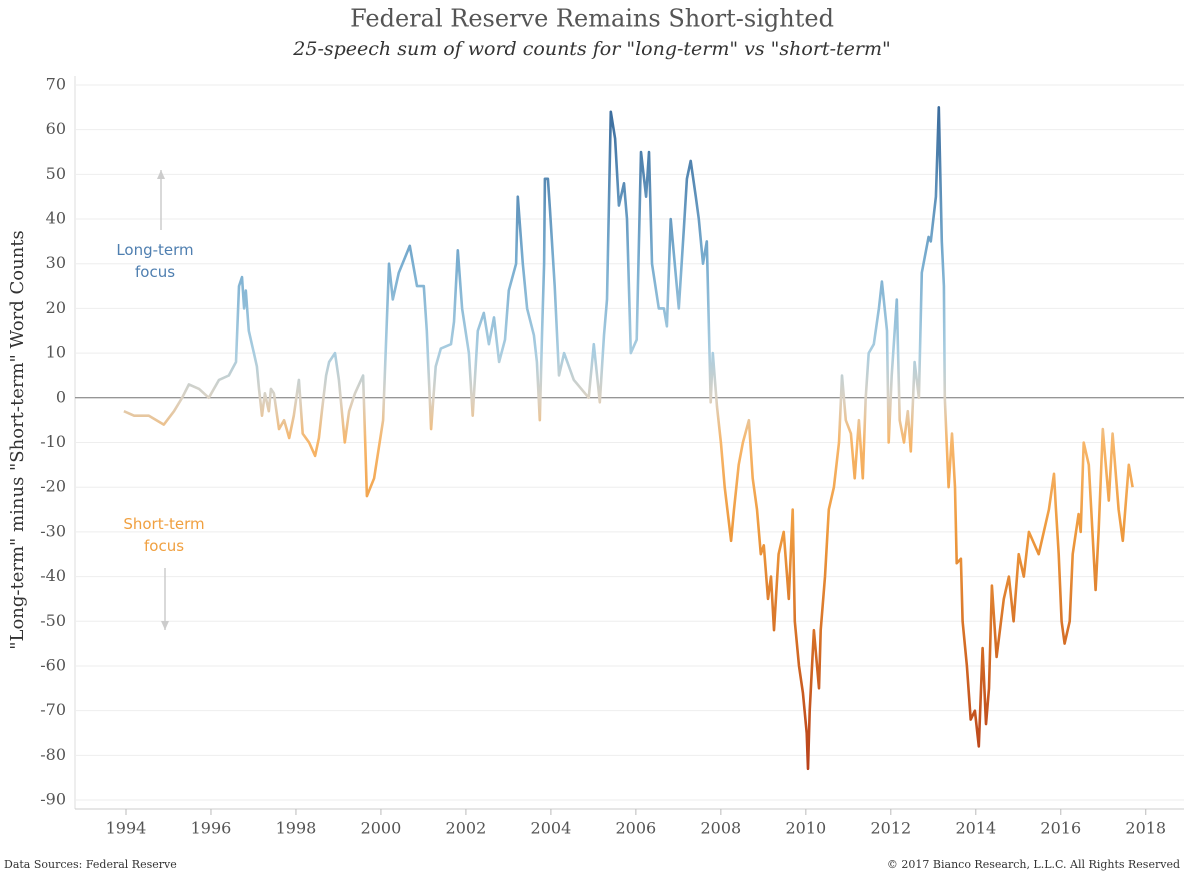  I want to click on annotation-line: Long-term, so click(154, 250).